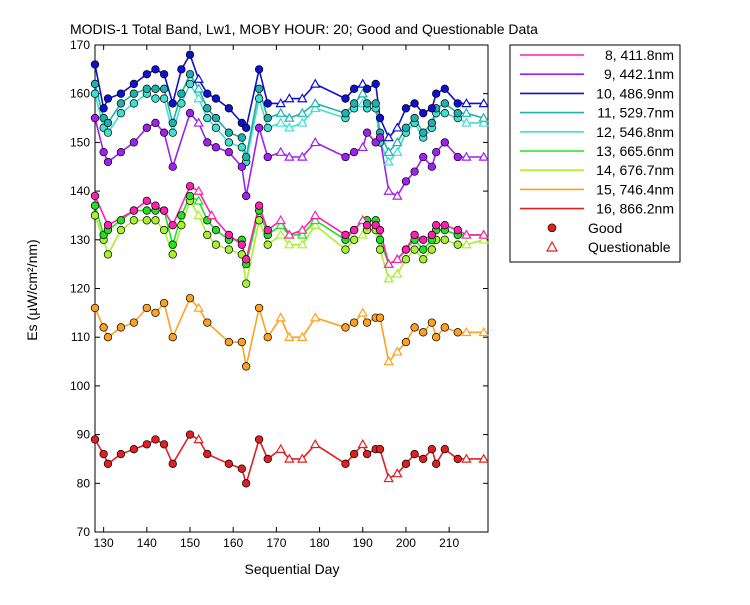 The image size is (750, 605). I want to click on x-tick-label: 130, so click(104, 543).